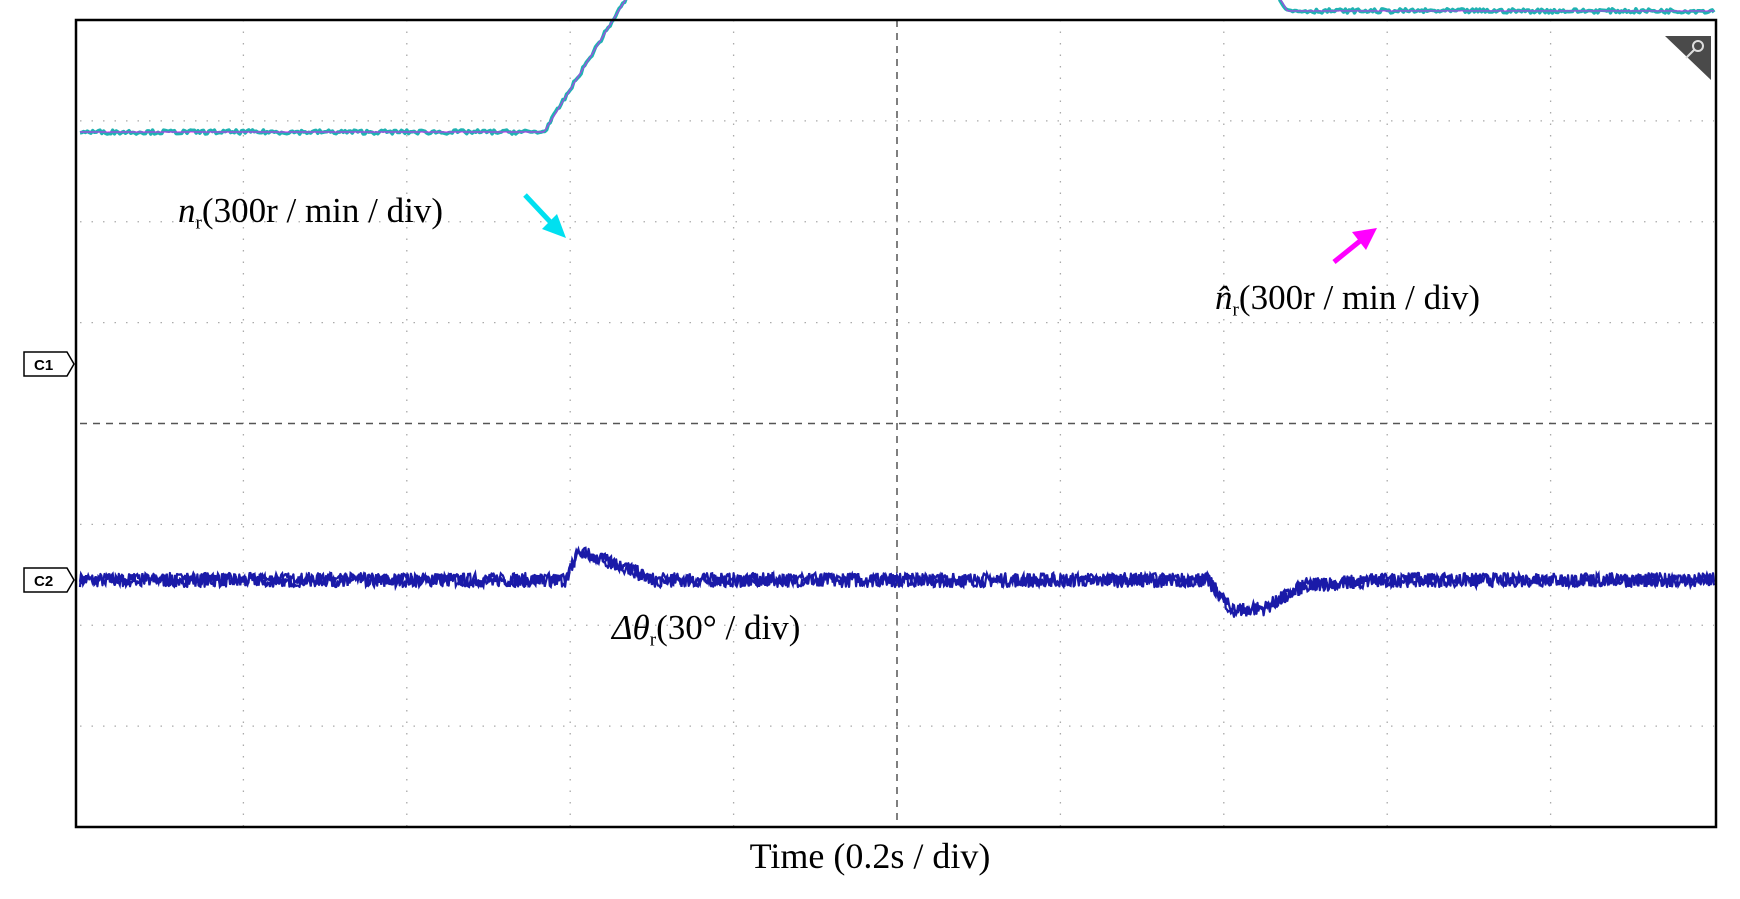  Describe the element at coordinates (870, 856) in the screenshot. I see `x-axis-label: Time (0.2s / div)` at that location.